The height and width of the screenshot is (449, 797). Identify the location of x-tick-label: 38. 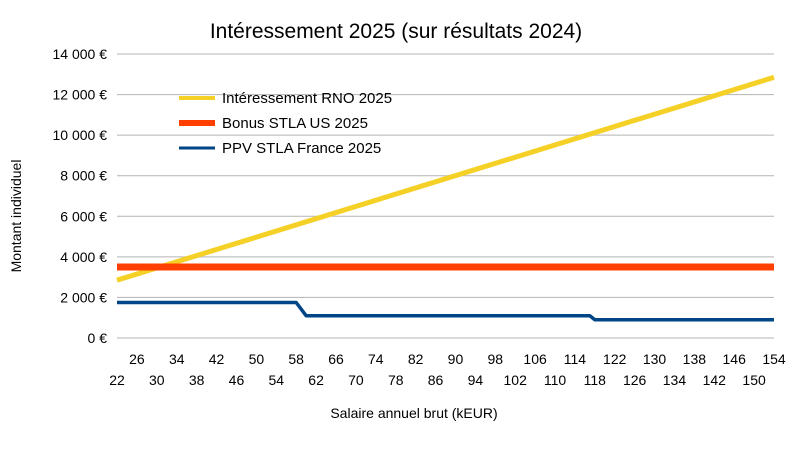
(197, 380).